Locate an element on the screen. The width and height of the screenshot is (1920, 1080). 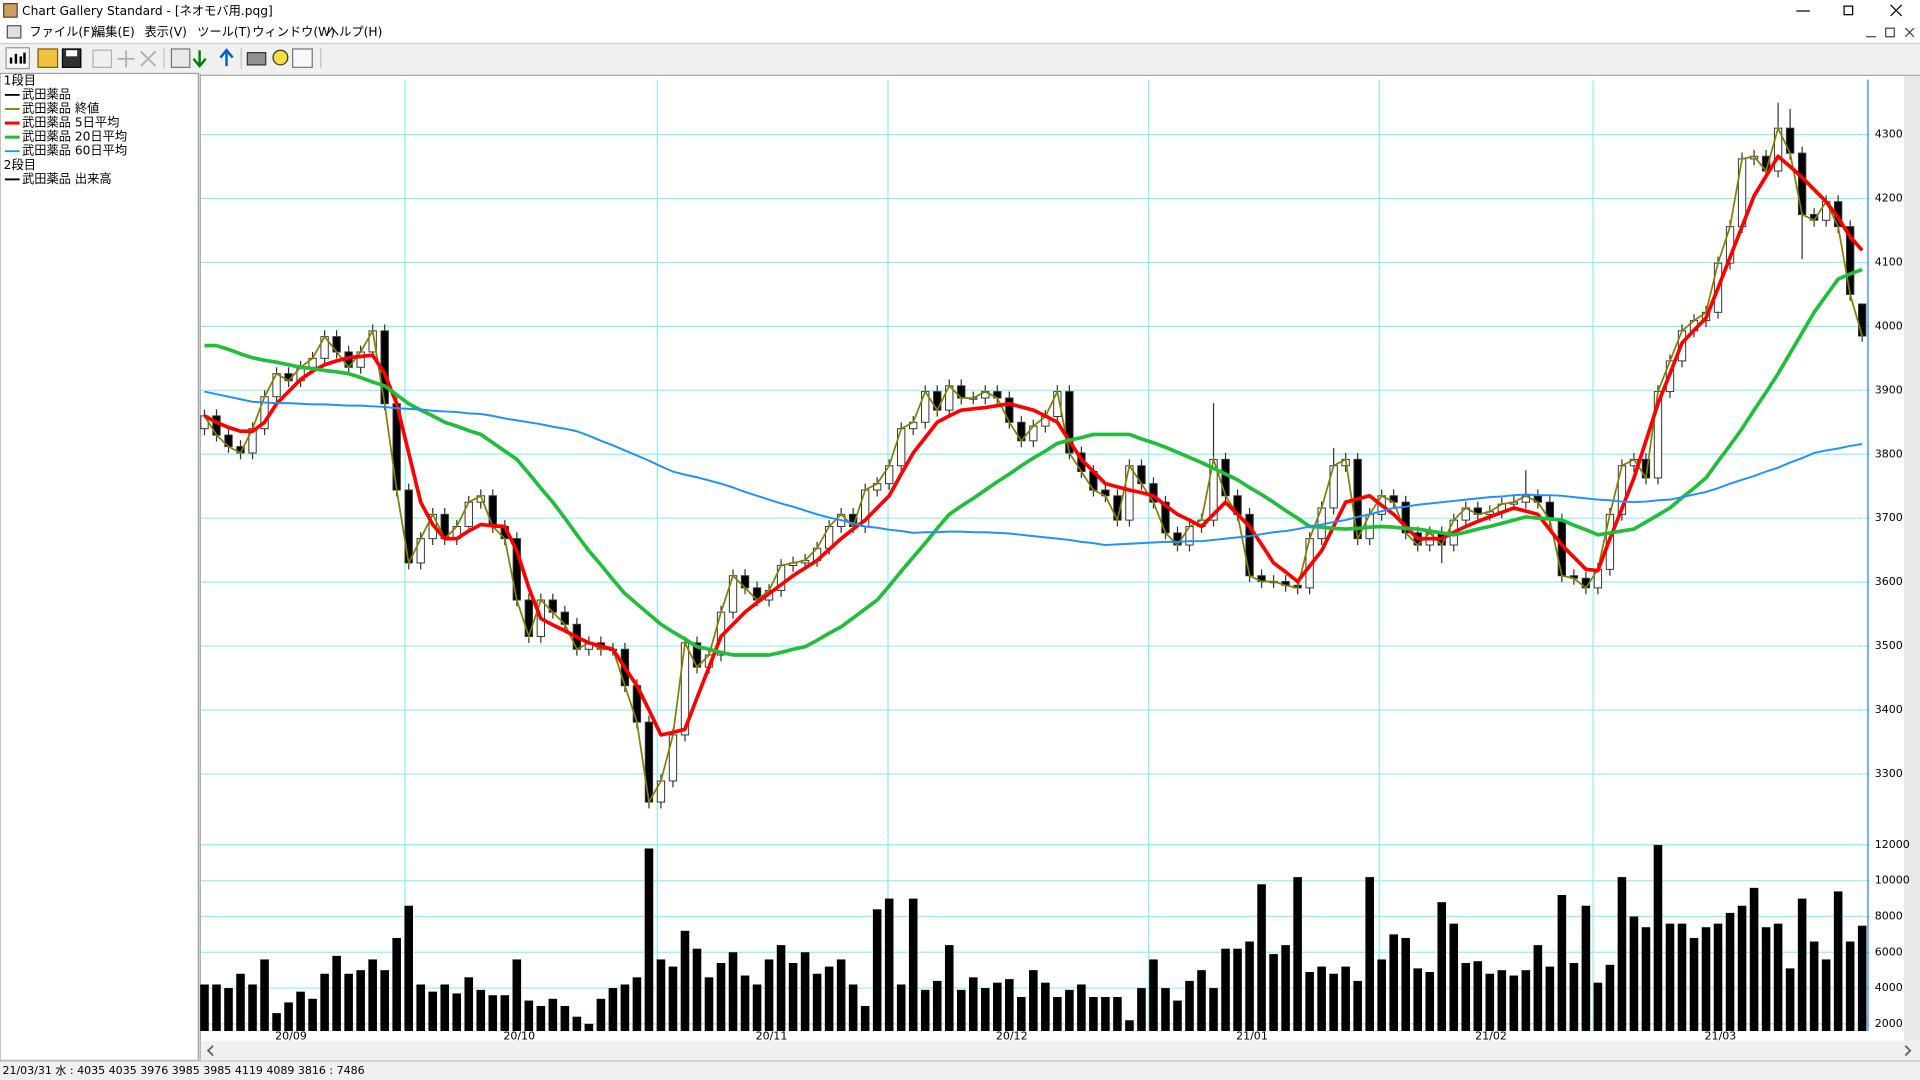
y-tick-label: 12000 is located at coordinates (1892, 844).